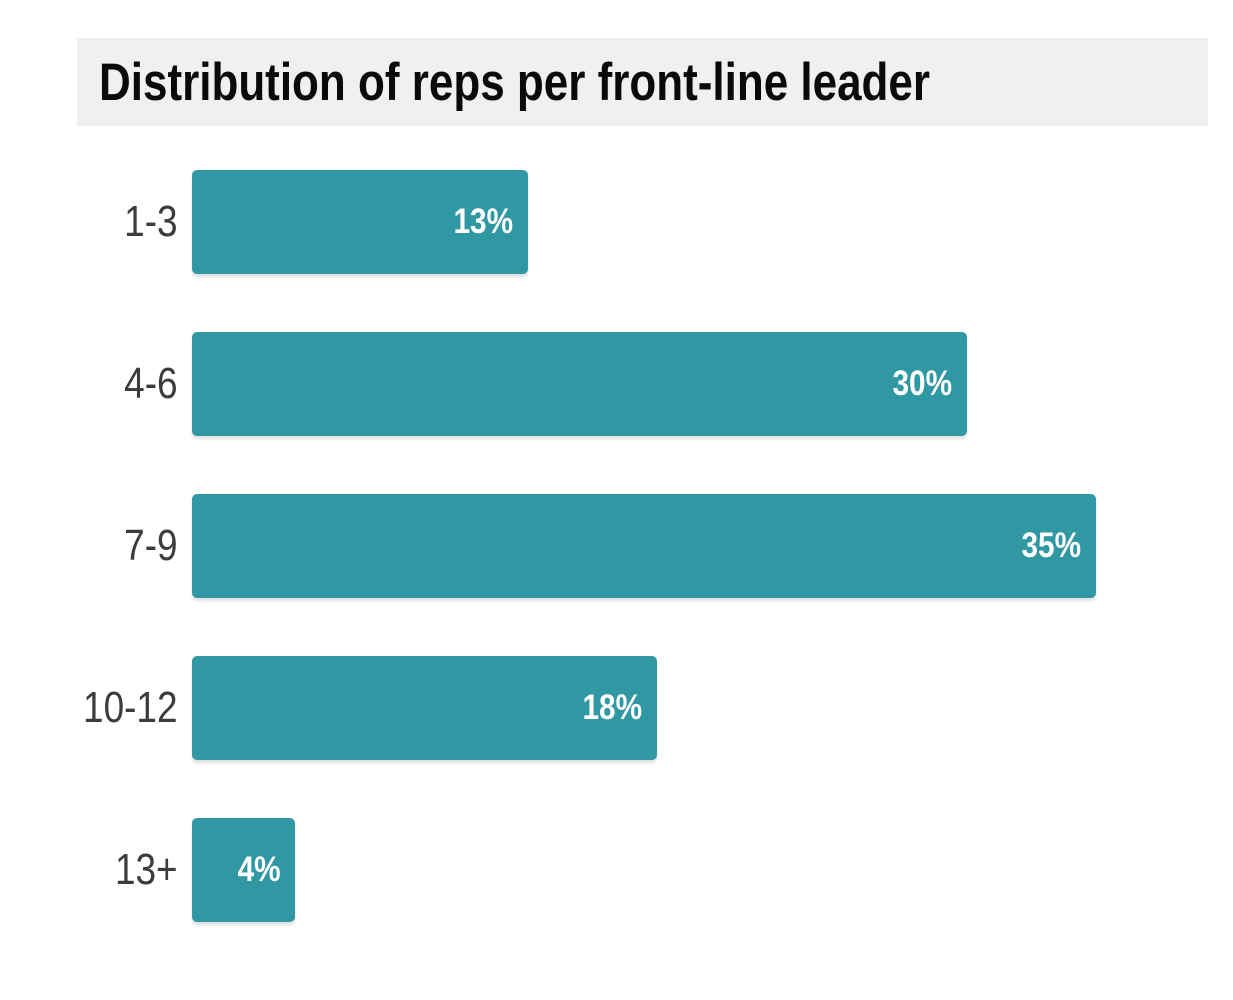 The height and width of the screenshot is (1000, 1233). What do you see at coordinates (151, 383) in the screenshot?
I see `category-label: 4-6` at bounding box center [151, 383].